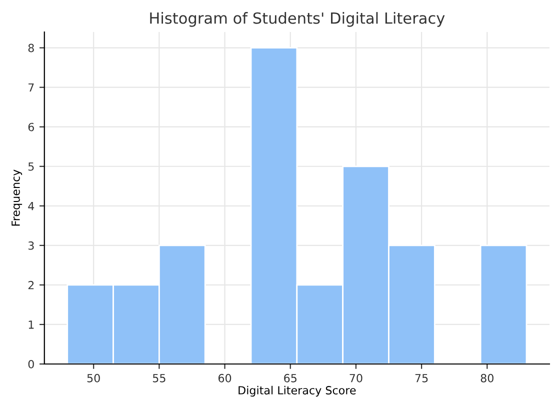  Describe the element at coordinates (31, 87) in the screenshot. I see `y-tick-label: 7` at that location.